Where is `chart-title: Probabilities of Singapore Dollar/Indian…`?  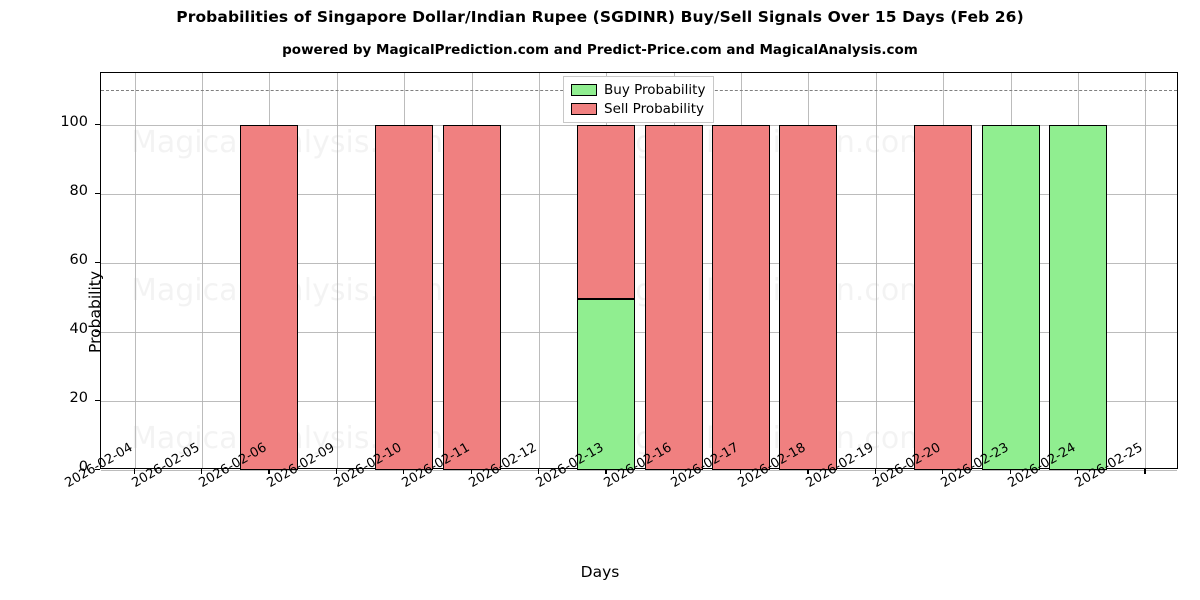
chart-title: Probabilities of Singapore Dollar/Indian… is located at coordinates (600, 17).